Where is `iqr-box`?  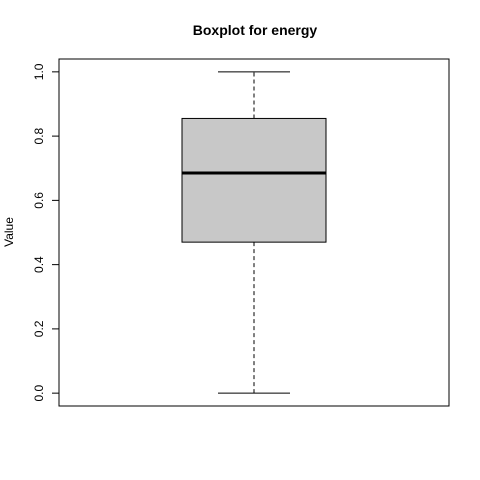 iqr-box is located at coordinates (254, 180).